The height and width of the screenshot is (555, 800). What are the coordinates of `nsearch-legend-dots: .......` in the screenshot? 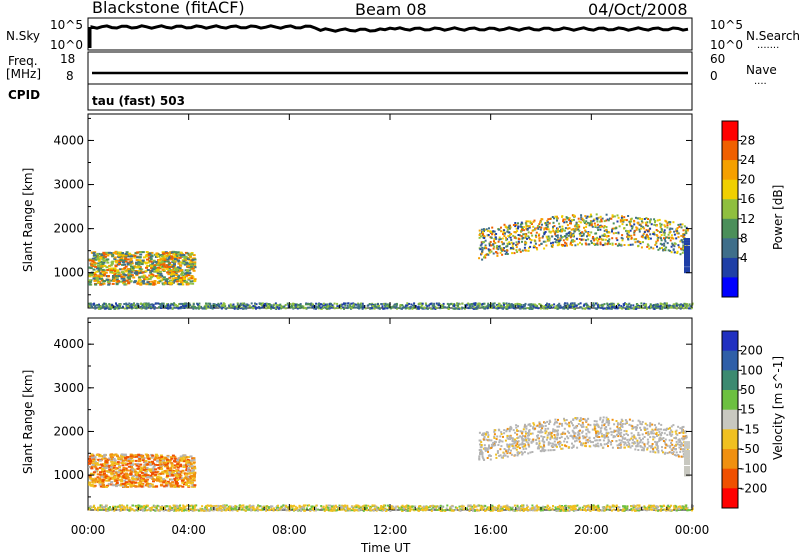 It's located at (768, 45).